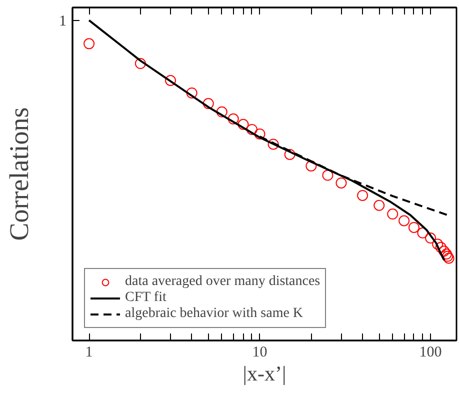 Image resolution: width=459 pixels, height=418 pixels. Describe the element at coordinates (214, 314) in the screenshot. I see `legend-label: algebraic behavior with same K` at that location.